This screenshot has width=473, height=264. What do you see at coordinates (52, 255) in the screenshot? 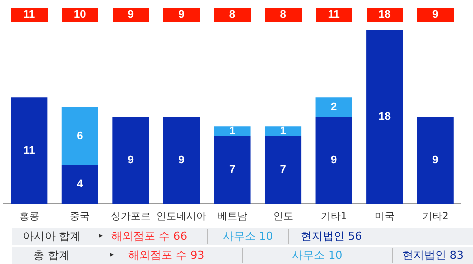
I see `text: 총 합계` at bounding box center [52, 255].